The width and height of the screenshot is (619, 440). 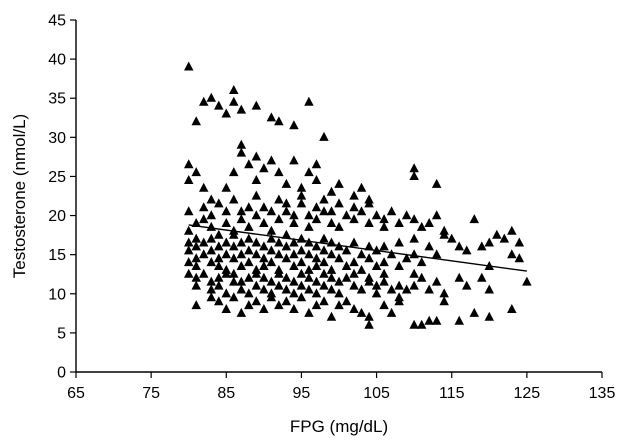 What do you see at coordinates (57, 21) in the screenshot?
I see `y-tick-label: 45` at bounding box center [57, 21].